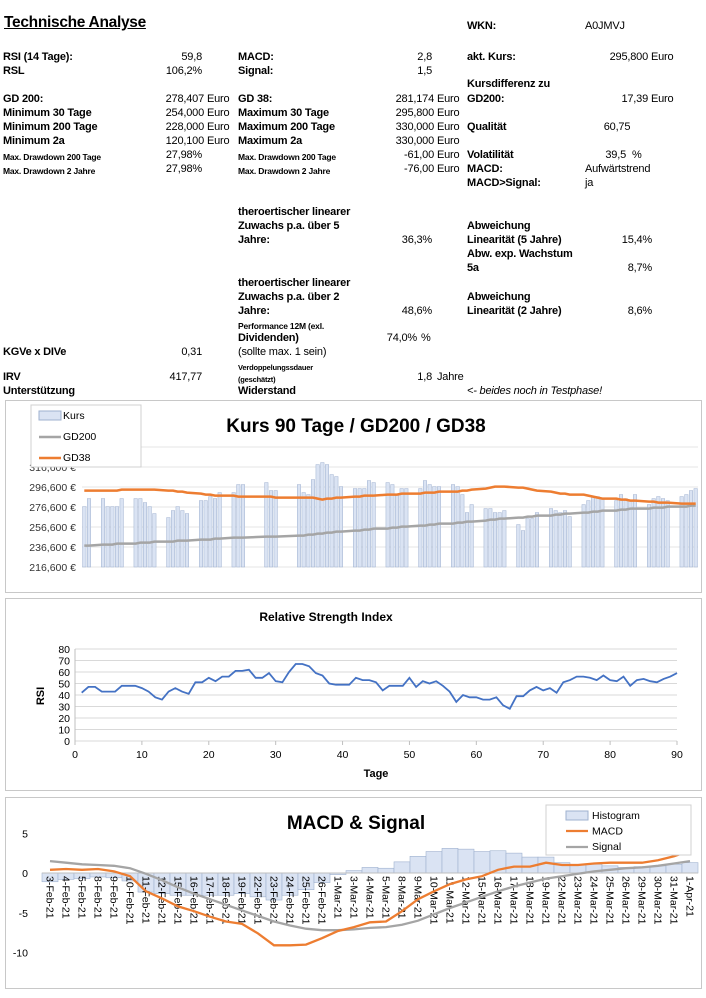 The image size is (706, 998). I want to click on max30-value: 295,800, so click(415, 113).